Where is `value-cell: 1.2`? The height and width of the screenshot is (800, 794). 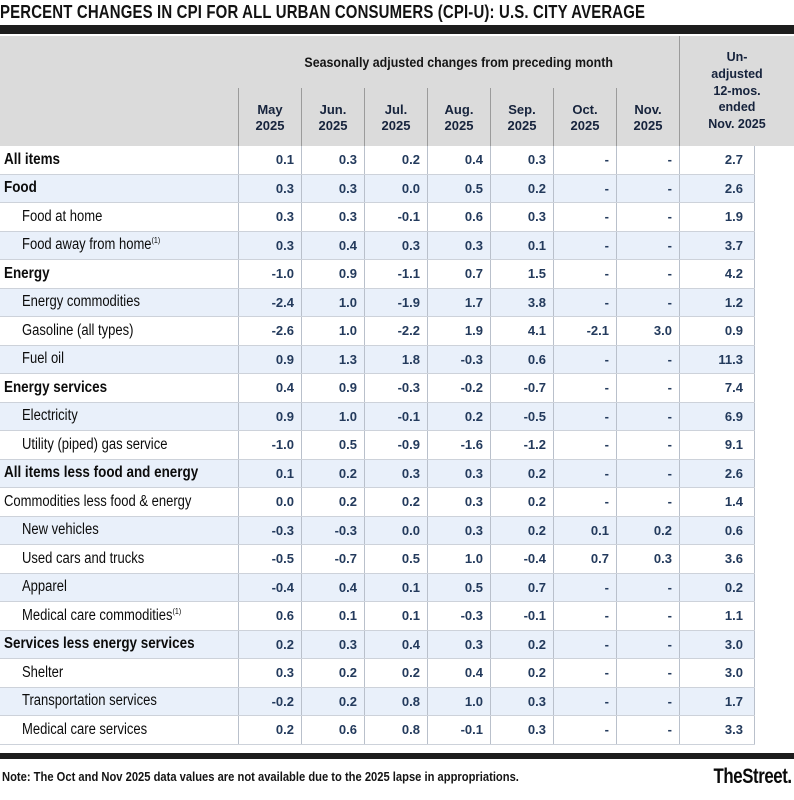
value-cell: 1.2 is located at coordinates (717, 302).